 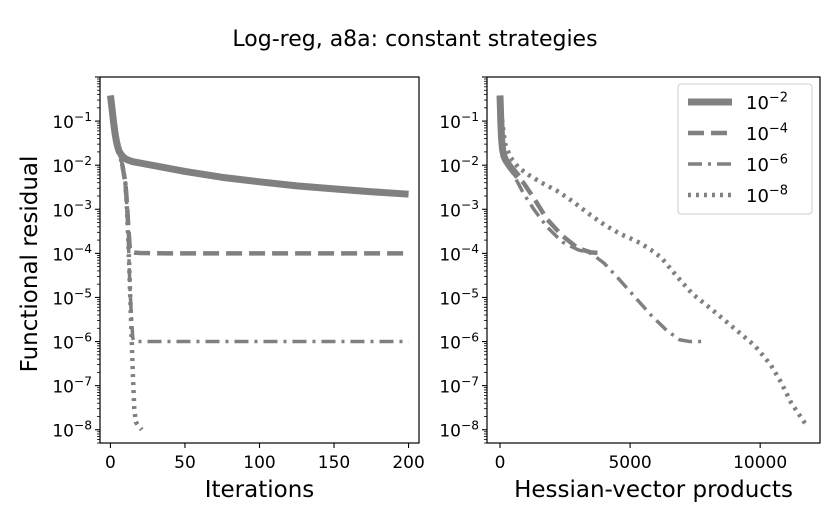 What do you see at coordinates (259, 463) in the screenshot?
I see `x-tick-label: 100` at bounding box center [259, 463].